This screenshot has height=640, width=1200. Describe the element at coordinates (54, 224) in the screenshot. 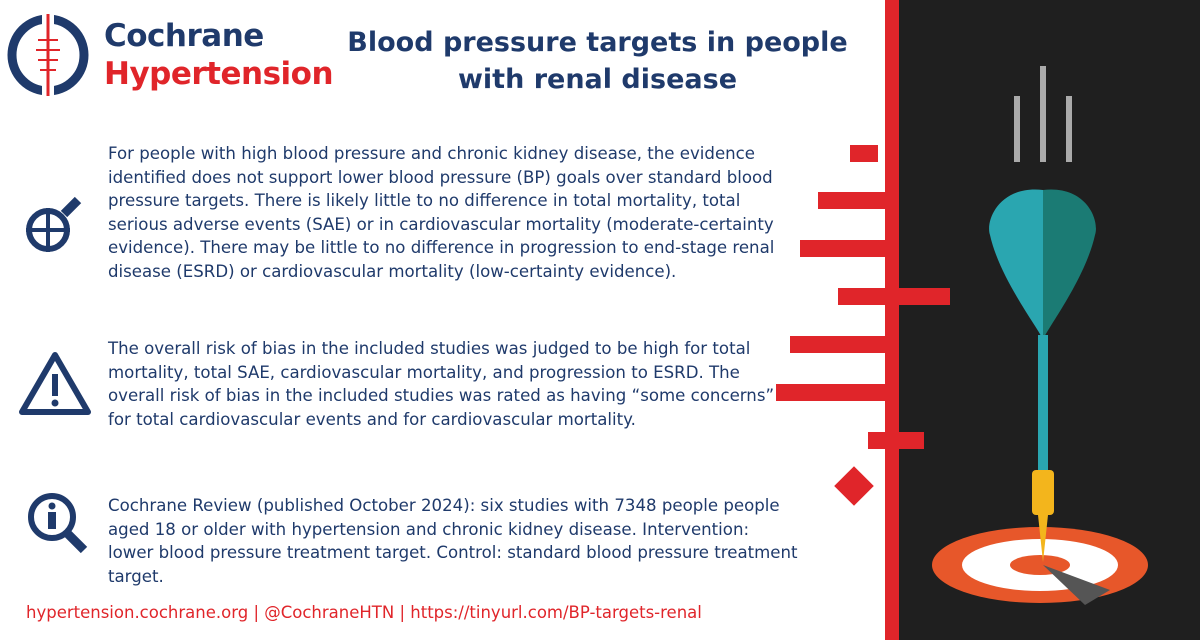

I see `target-icon` at that location.